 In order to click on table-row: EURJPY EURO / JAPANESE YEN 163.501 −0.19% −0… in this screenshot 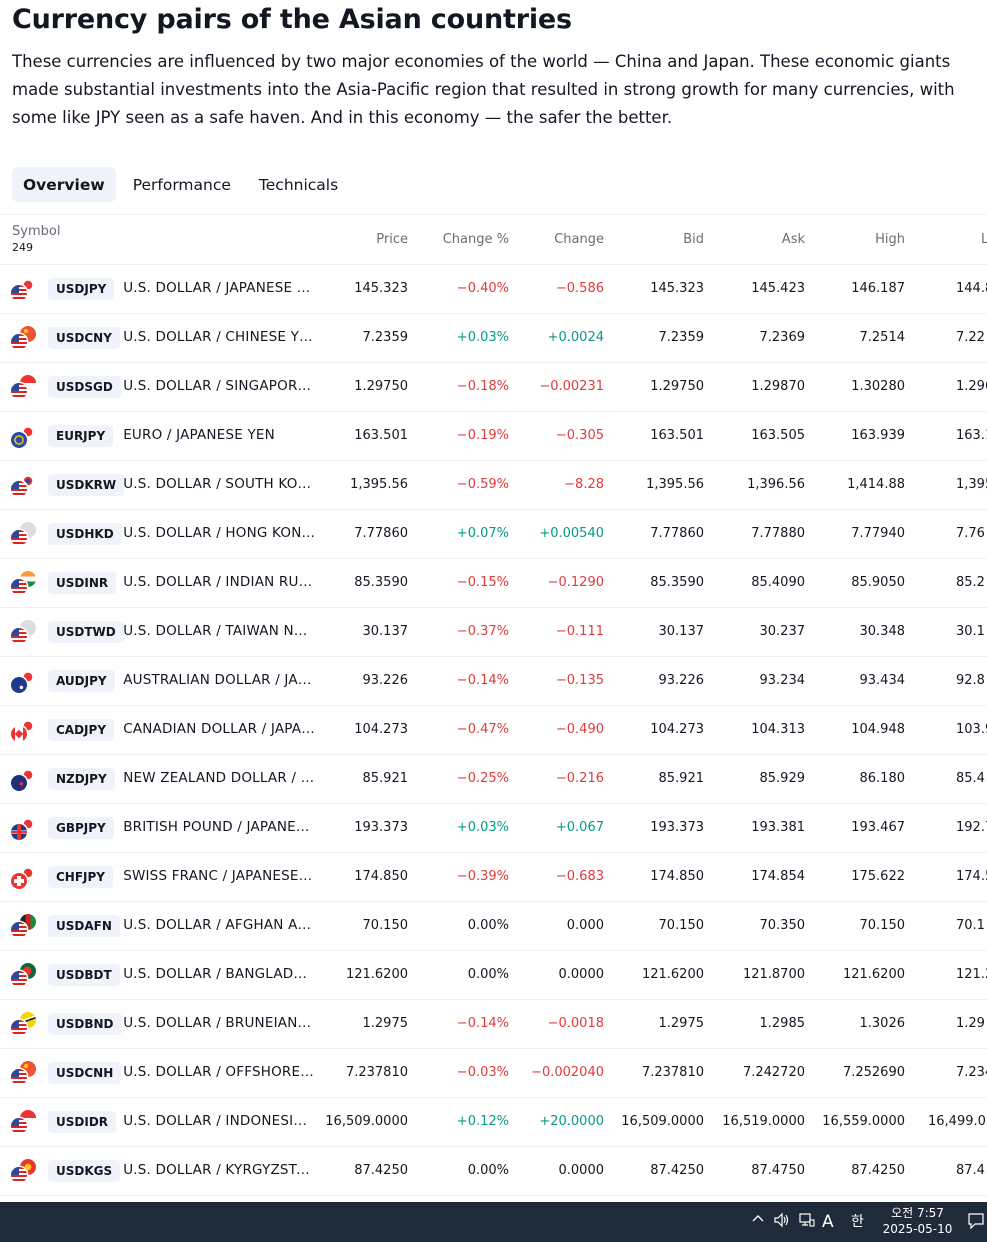, I will do `click(493, 436)`.